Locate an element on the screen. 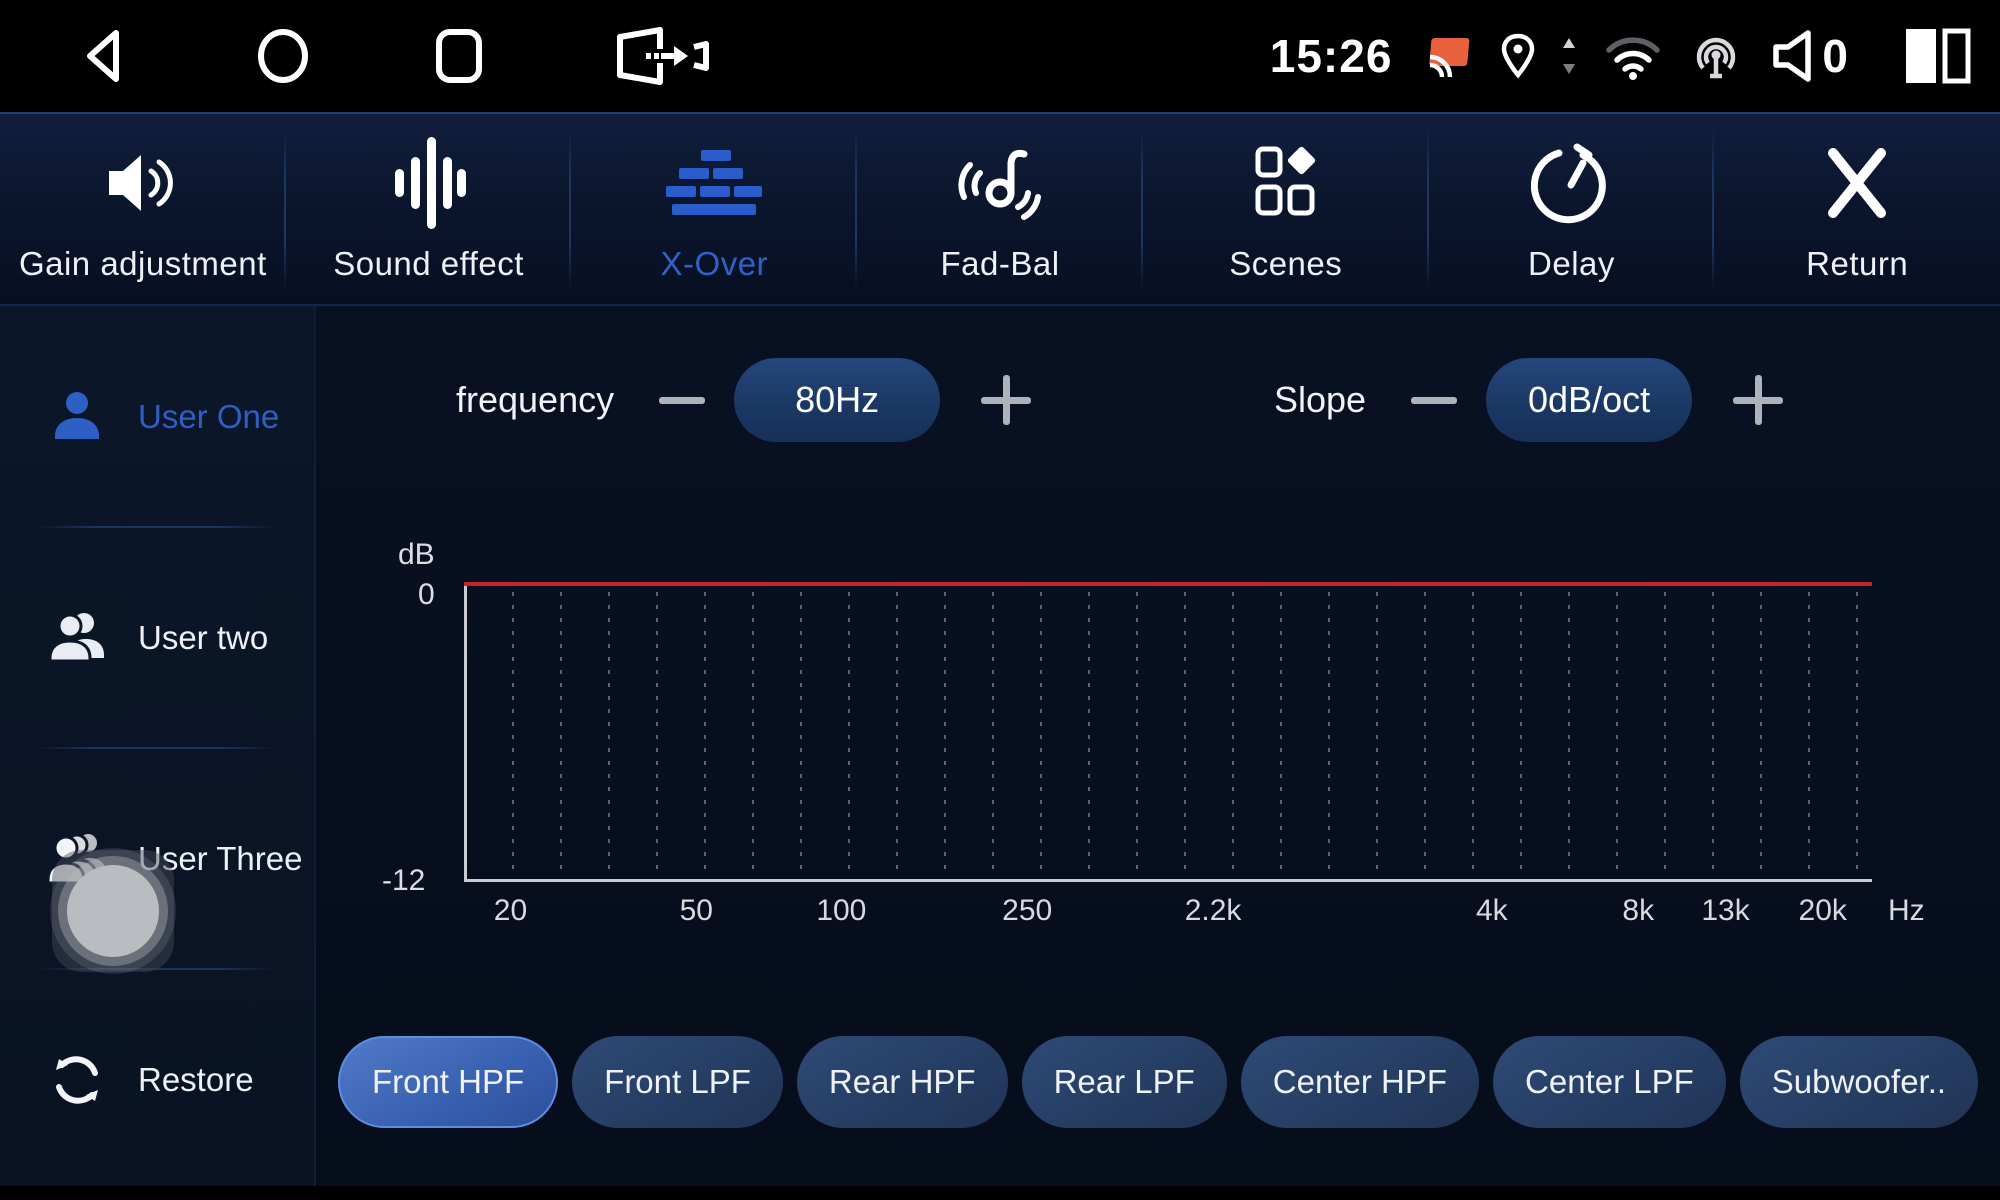  user-preset-sidebar: User One User two is located at coordinates (158, 746).